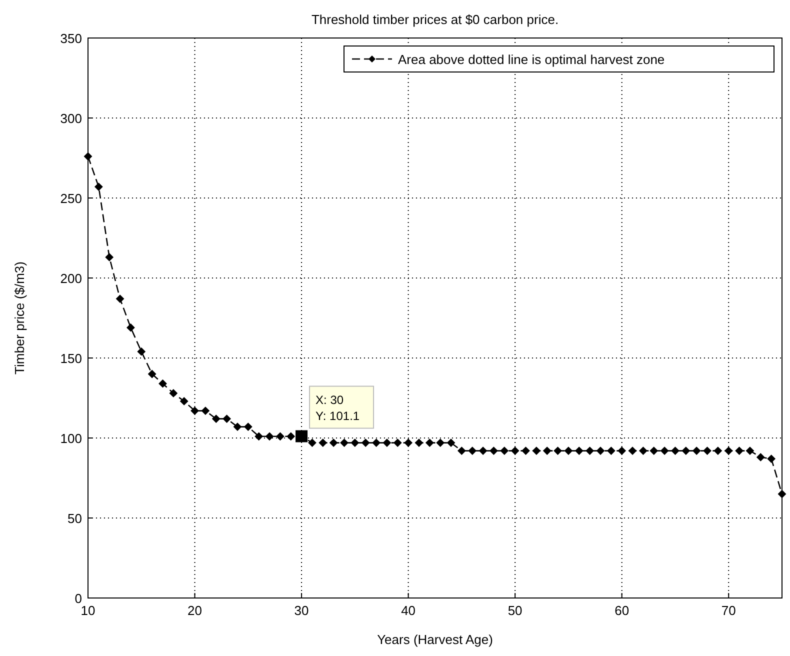  Describe the element at coordinates (435, 639) in the screenshot. I see `x-axis-title: Years (Harvest Age)` at that location.